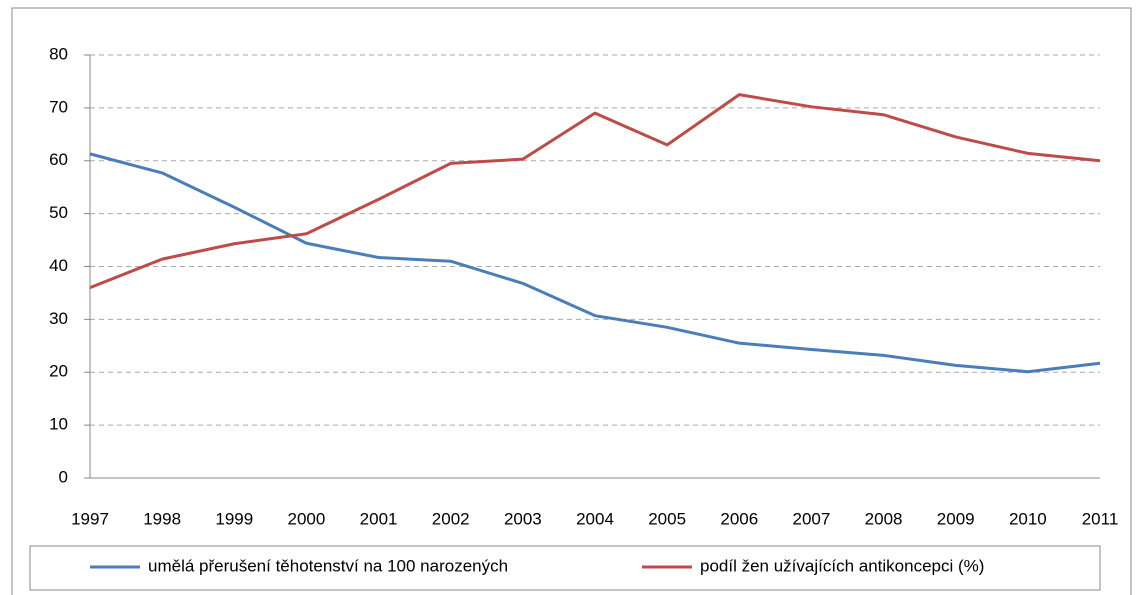 This screenshot has height=595, width=1138. What do you see at coordinates (379, 518) in the screenshot?
I see `x-tick-label: 2001` at bounding box center [379, 518].